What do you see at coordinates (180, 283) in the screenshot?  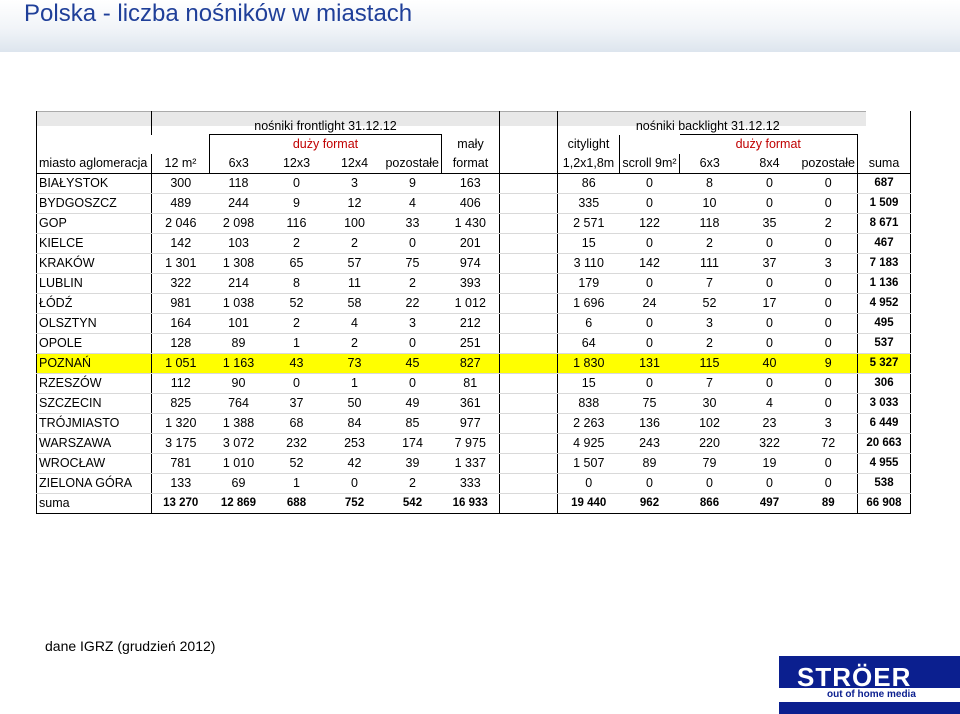 I see `value-cell: 322` at bounding box center [180, 283].